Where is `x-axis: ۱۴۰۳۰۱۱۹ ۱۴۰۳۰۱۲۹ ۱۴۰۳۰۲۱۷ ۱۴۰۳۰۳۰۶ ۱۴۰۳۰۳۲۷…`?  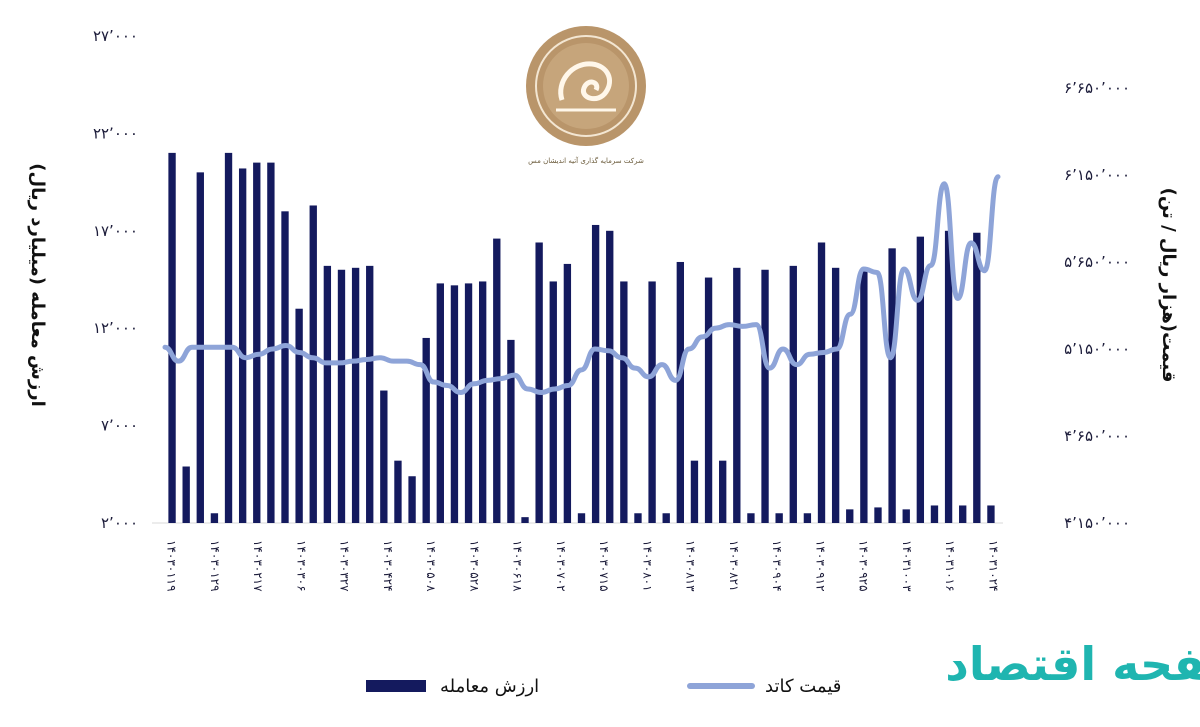
x-axis: ۱۴۰۳۰۱۱۹ ۱۴۰۳۰۱۲۹ ۱۴۰۳۰۲۱۷ ۱۴۰۳۰۳۰۶ ۱۴۰۳۰۳۲۷… is located at coordinates (583, 566).